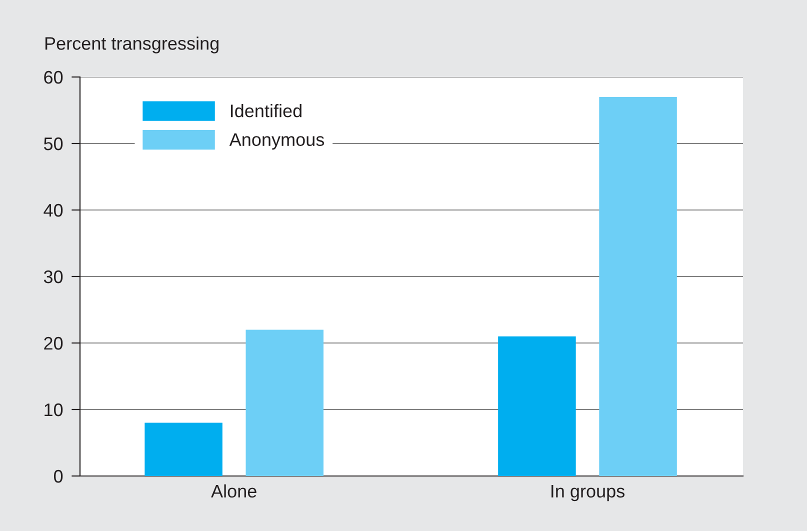  What do you see at coordinates (53, 409) in the screenshot?
I see `y-tick-label: 10` at bounding box center [53, 409].